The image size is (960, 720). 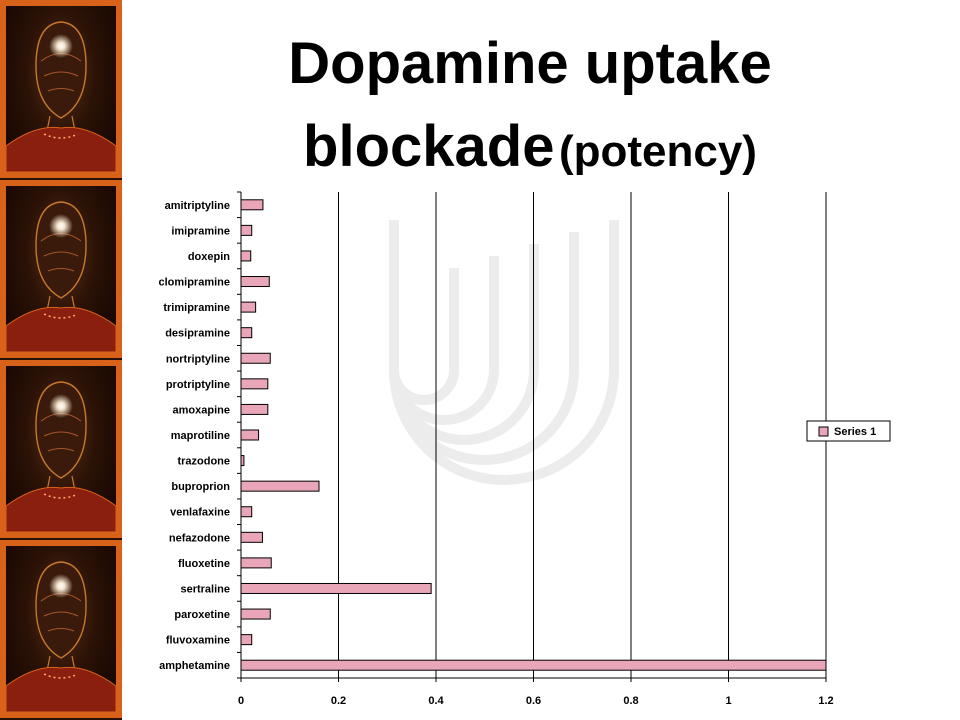 I want to click on bar-fluvoxamine, so click(x=246, y=640).